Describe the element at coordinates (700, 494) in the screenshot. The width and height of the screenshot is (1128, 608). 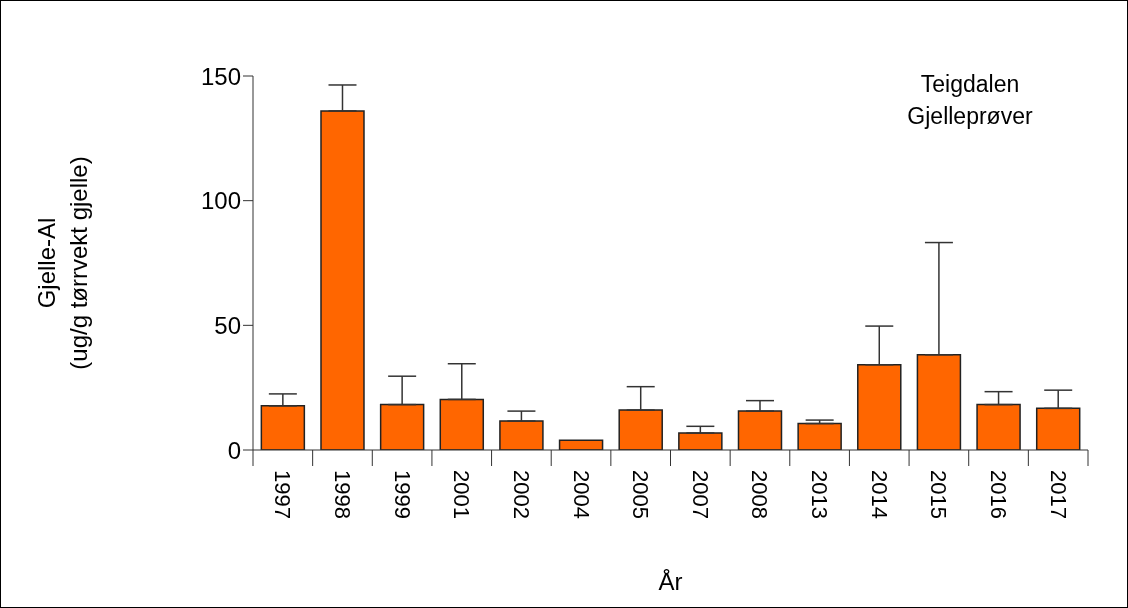
I see `x-tick-label: 2007` at that location.